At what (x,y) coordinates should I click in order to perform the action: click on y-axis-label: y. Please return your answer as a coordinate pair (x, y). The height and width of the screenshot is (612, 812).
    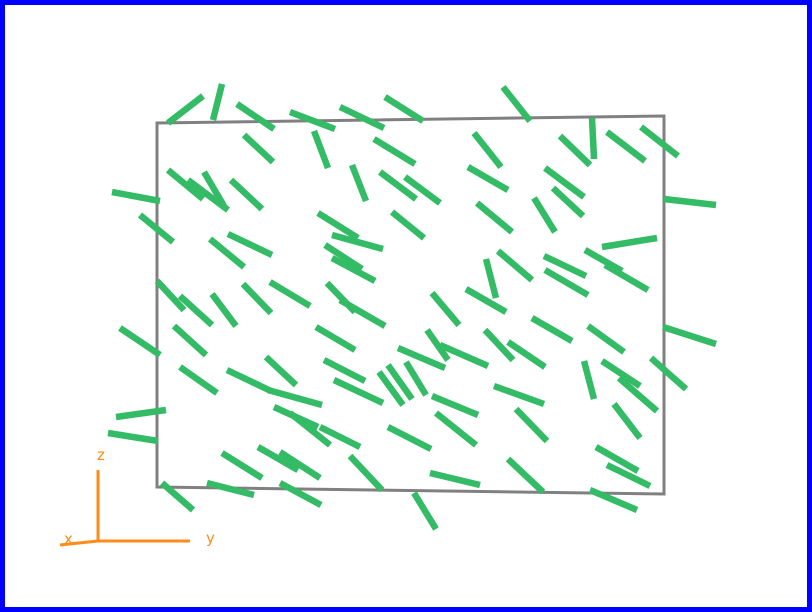
    Looking at the image, I should click on (210, 538).